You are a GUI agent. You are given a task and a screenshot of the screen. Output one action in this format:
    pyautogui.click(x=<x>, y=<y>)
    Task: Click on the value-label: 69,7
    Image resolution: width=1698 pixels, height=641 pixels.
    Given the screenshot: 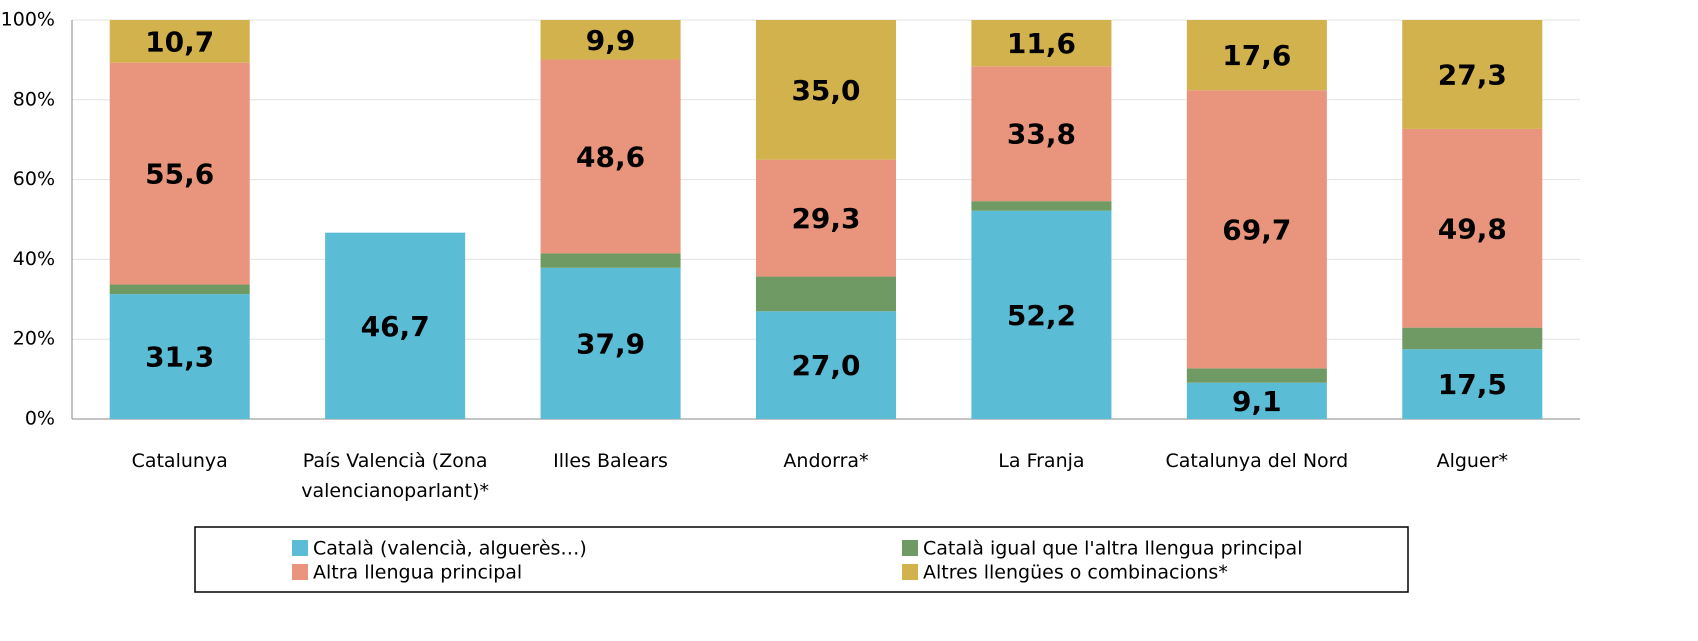 What is the action you would take?
    pyautogui.click(x=1256, y=229)
    